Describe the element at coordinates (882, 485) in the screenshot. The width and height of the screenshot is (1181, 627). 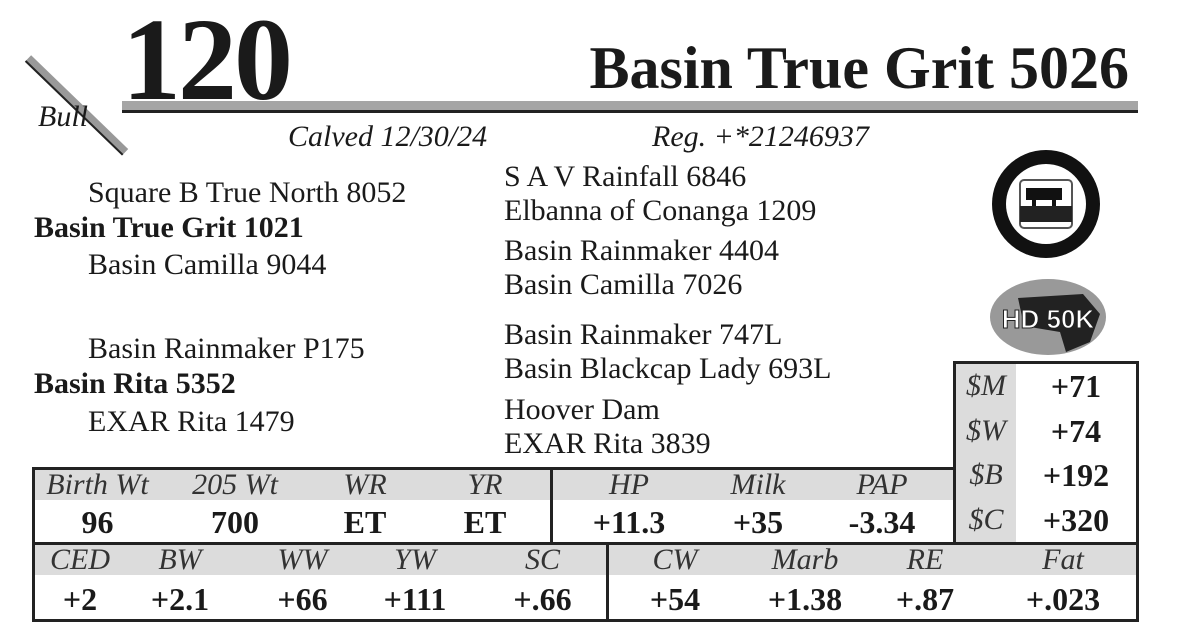
I see `performance-label: PAP` at that location.